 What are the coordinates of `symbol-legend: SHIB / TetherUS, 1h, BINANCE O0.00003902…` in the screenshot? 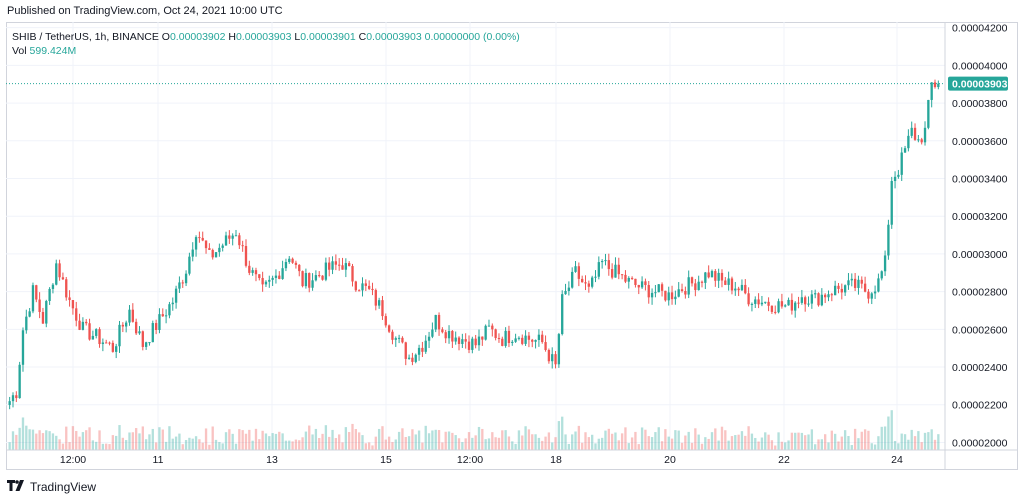 It's located at (266, 37).